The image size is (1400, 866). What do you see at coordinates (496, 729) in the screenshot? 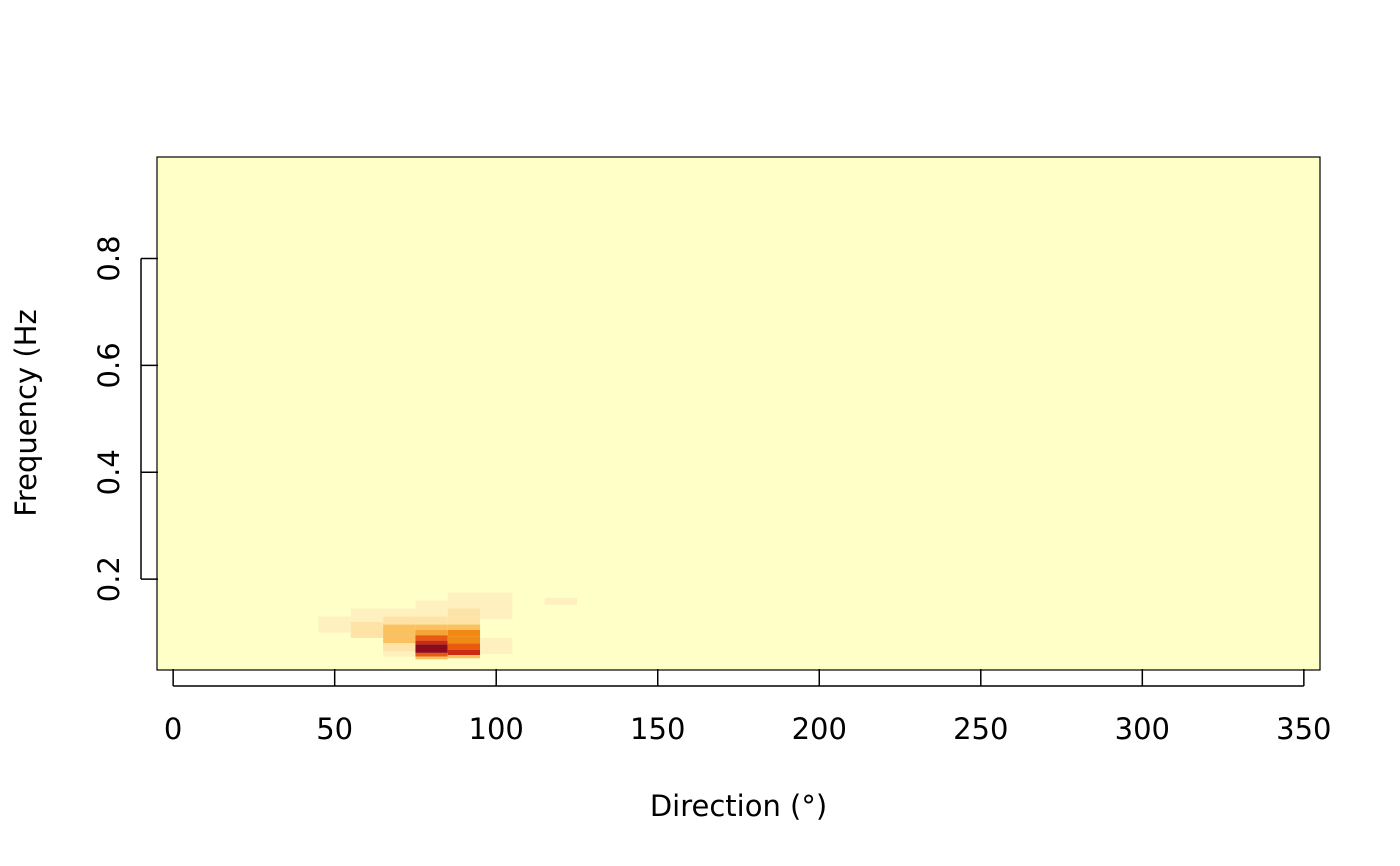
I see `x-tick-label: 100` at bounding box center [496, 729].